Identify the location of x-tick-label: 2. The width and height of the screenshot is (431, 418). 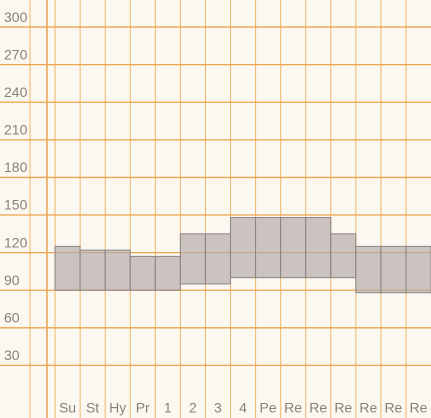
(193, 408).